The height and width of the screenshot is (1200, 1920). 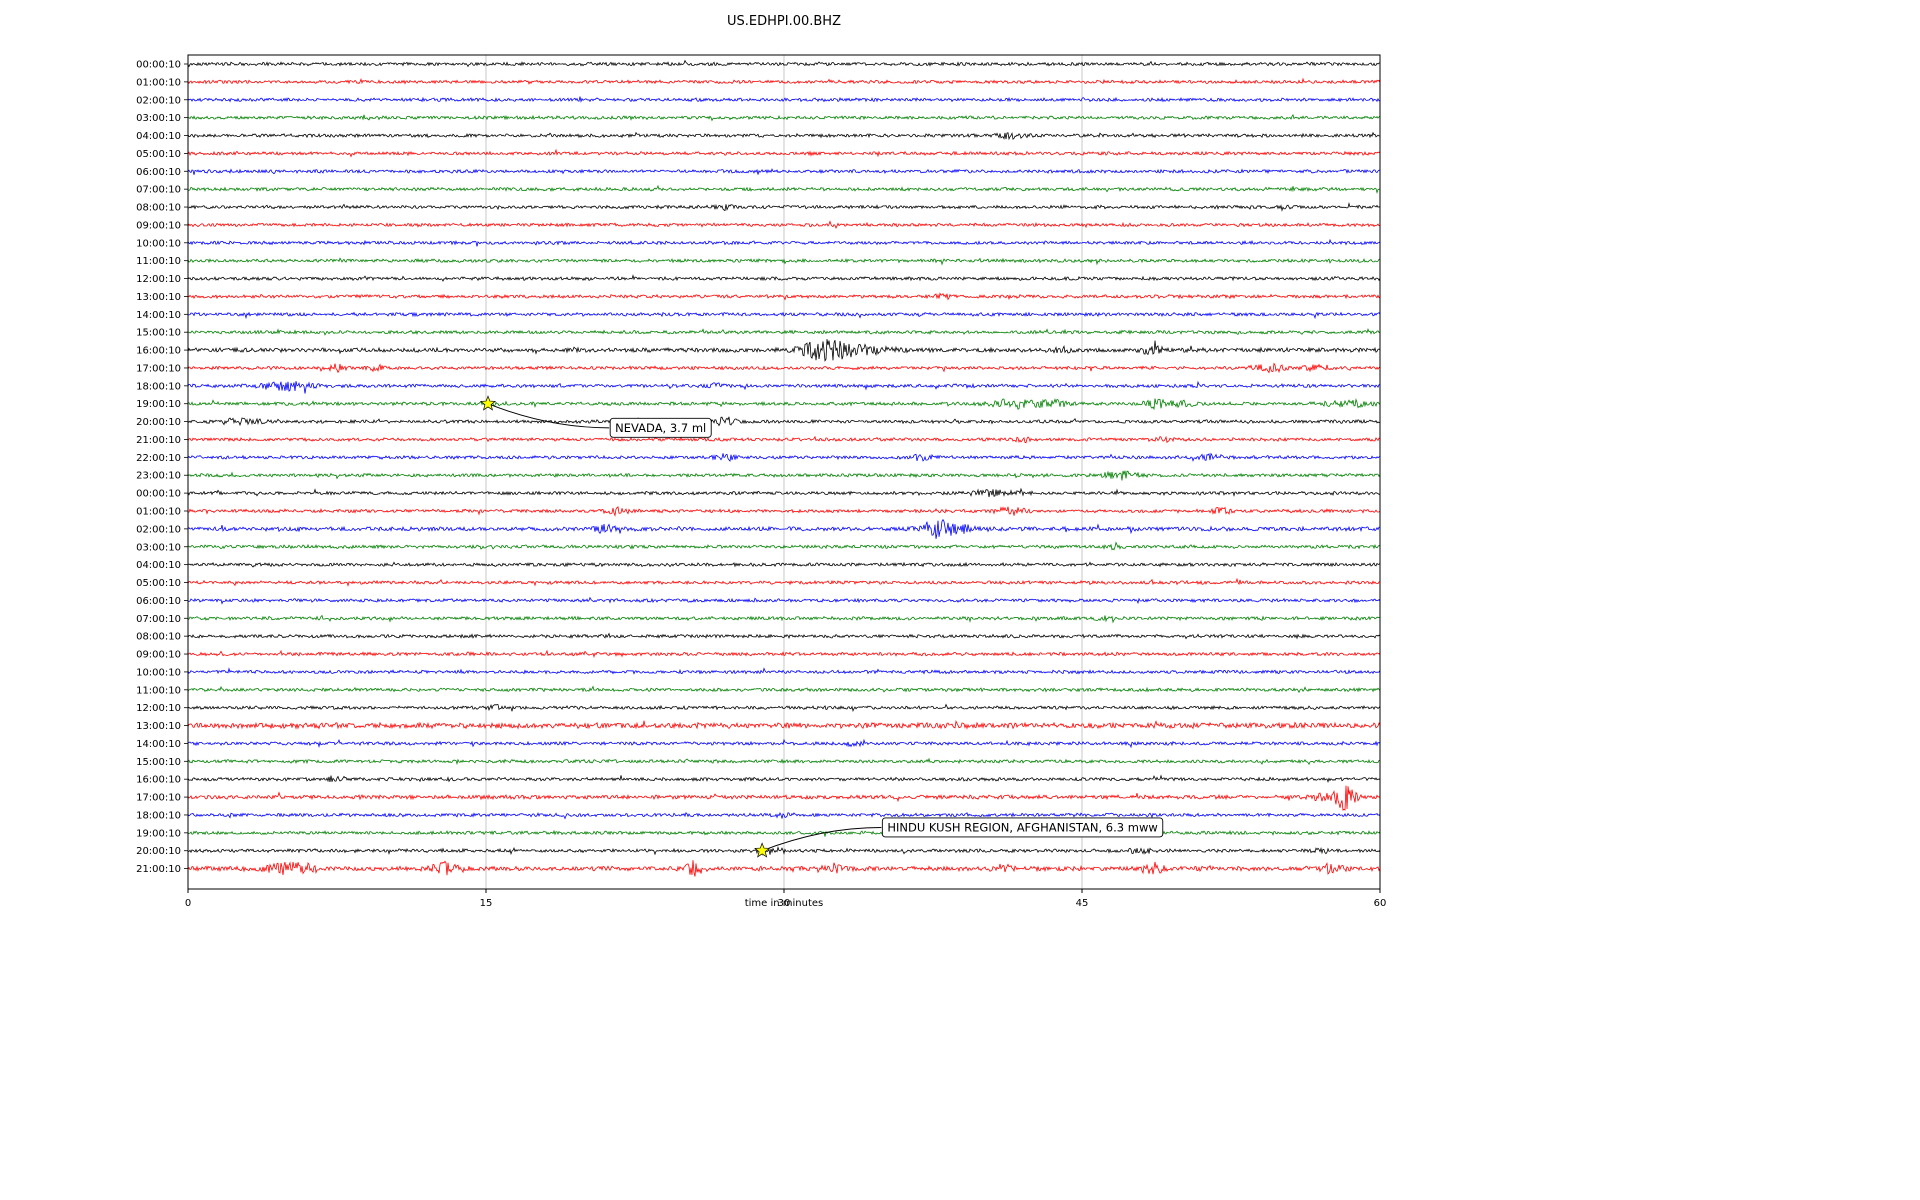 What do you see at coordinates (784, 21) in the screenshot?
I see `chart-title: US.EDHPI.00.BHZ` at bounding box center [784, 21].